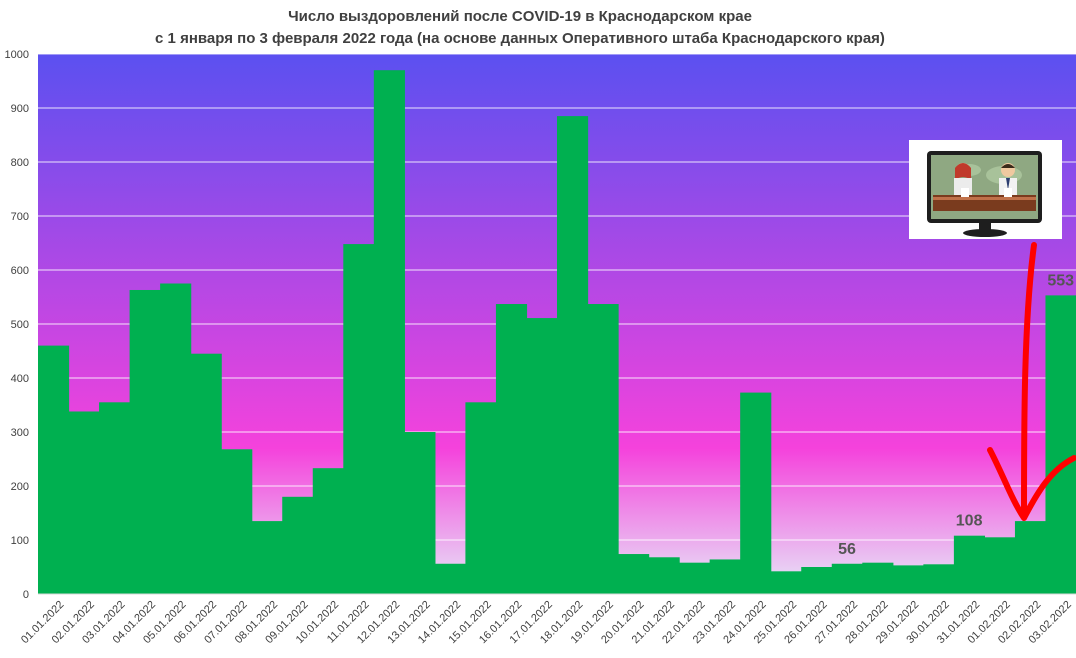 The width and height of the screenshot is (1076, 658). What do you see at coordinates (20, 325) in the screenshot?
I see `y-tick-label: 500` at bounding box center [20, 325].